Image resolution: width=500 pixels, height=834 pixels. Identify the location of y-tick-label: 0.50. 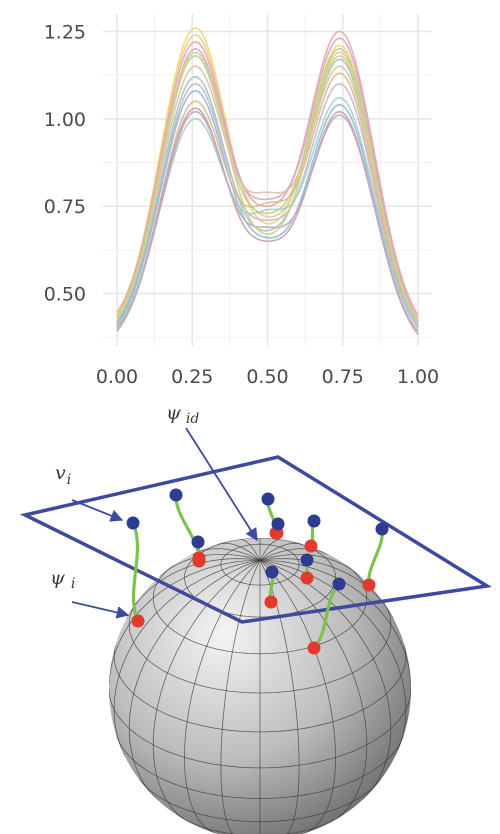
(65, 295).